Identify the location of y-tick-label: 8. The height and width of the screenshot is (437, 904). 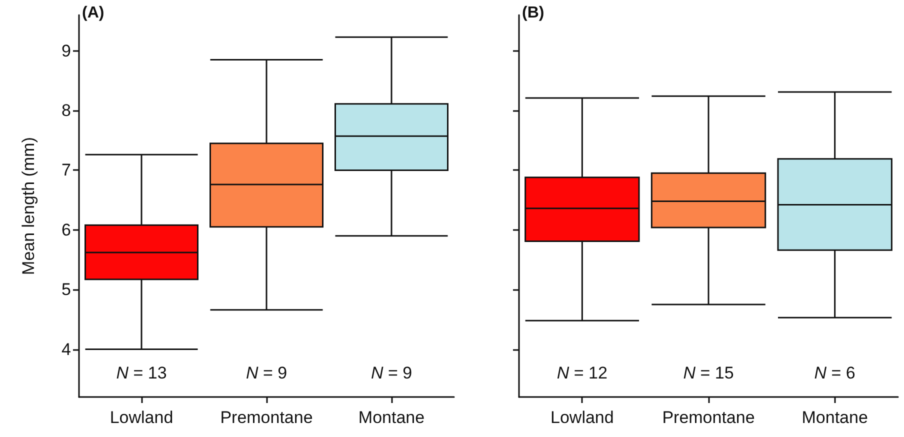
(66, 110).